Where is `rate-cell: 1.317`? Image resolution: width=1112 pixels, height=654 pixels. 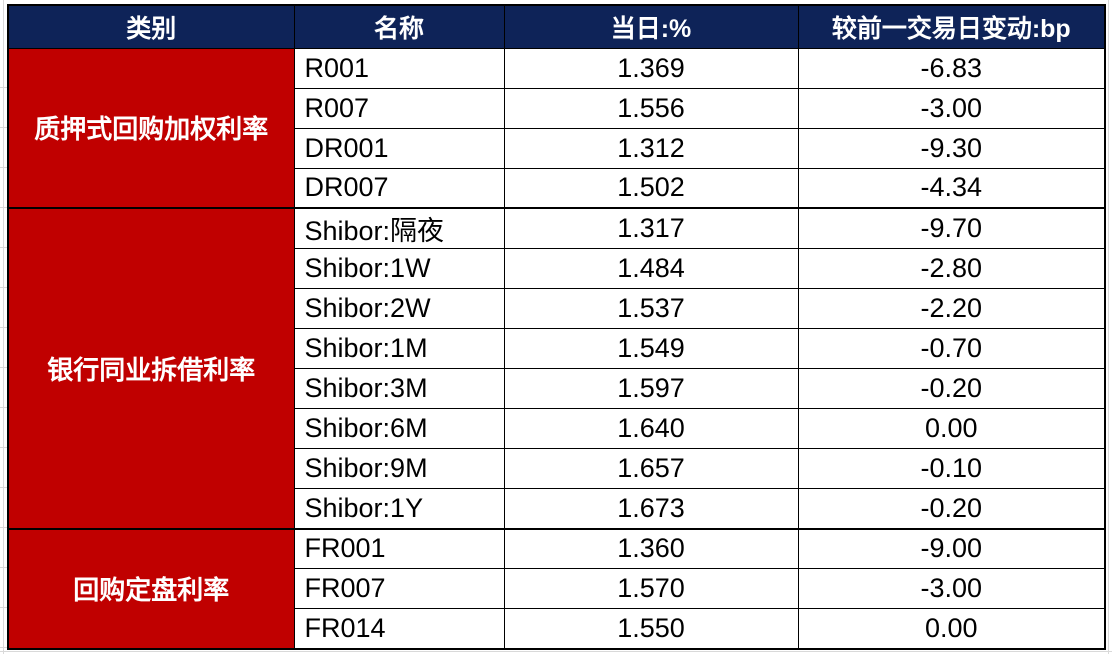
rate-cell: 1.317 is located at coordinates (651, 228).